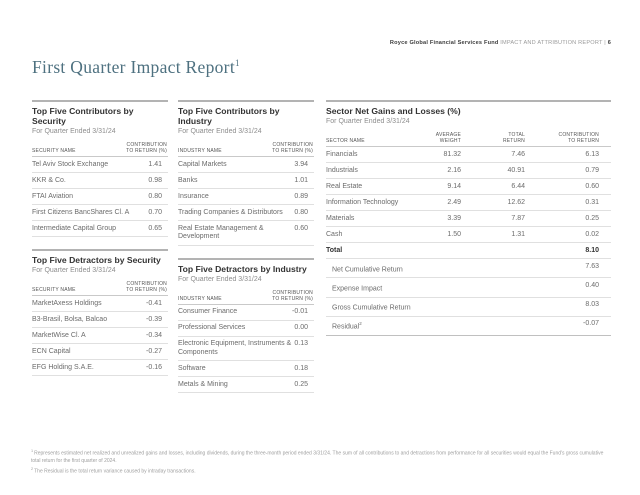 The width and height of the screenshot is (640, 495). Describe the element at coordinates (468, 251) in the screenshot. I see `total-row: Total 8.10` at that location.